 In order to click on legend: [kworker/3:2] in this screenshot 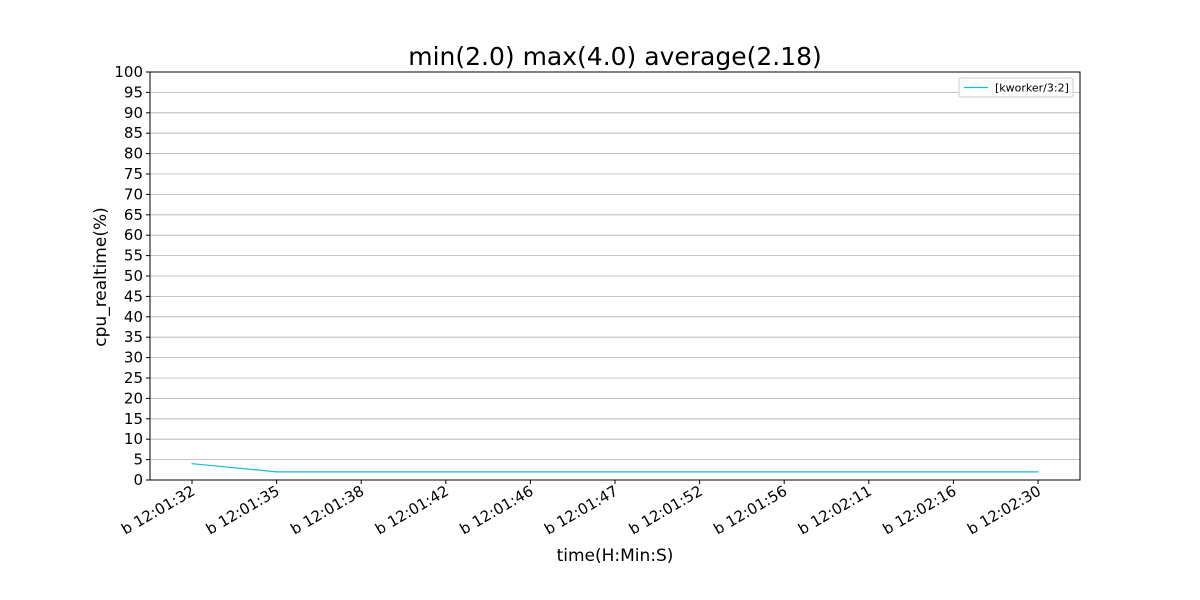, I will do `click(1016, 87)`.